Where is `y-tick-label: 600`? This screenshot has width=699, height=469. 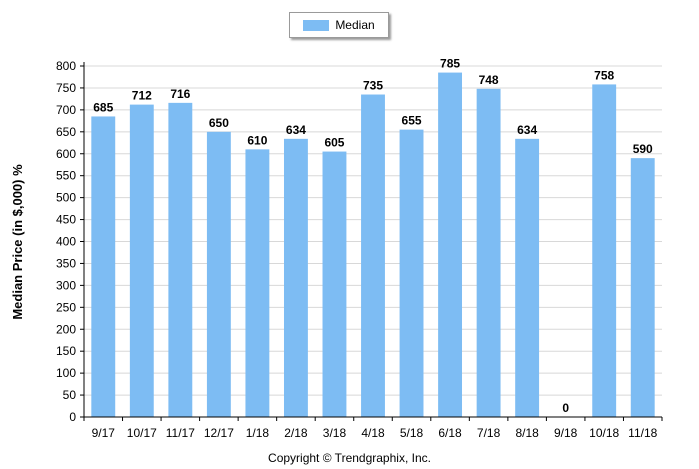
y-tick-label: 600 is located at coordinates (66, 154).